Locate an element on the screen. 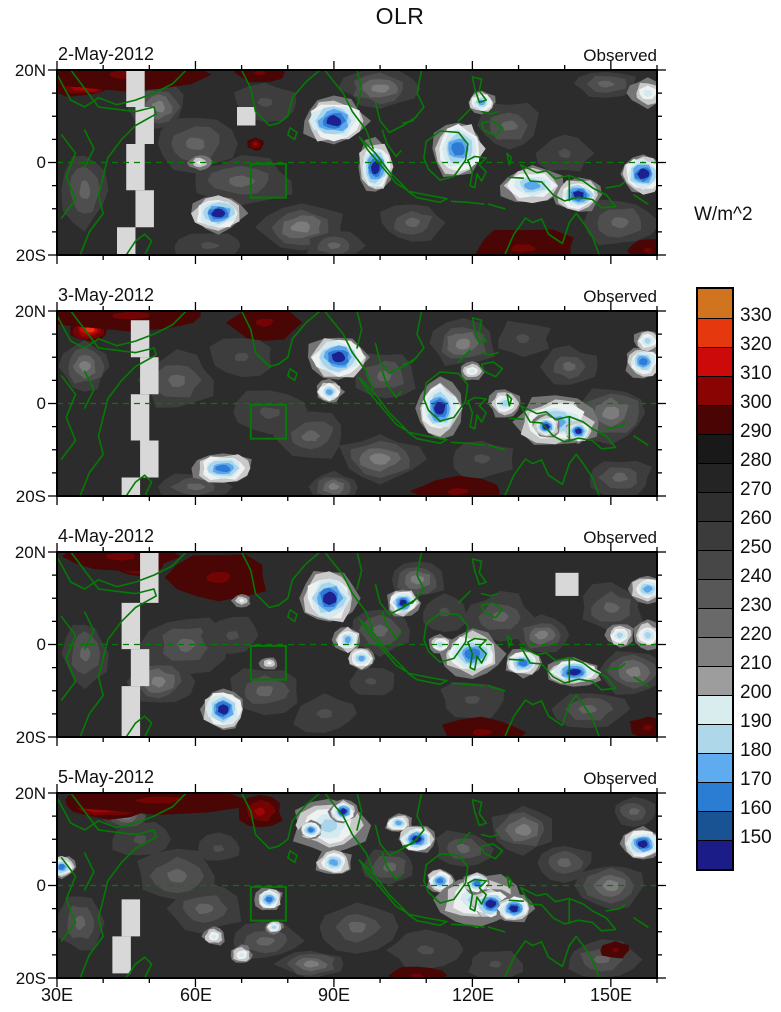  colorbar-tick-label: 280 is located at coordinates (756, 460).